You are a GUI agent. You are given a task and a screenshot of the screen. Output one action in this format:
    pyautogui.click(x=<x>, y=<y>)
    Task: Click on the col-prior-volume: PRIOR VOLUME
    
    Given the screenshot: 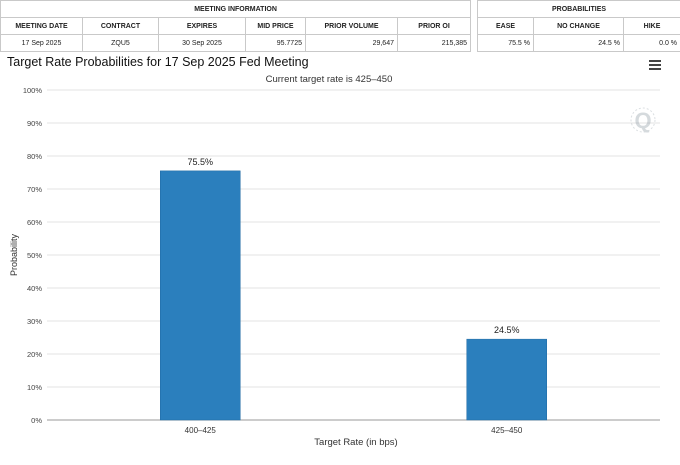 What is the action you would take?
    pyautogui.click(x=351, y=26)
    